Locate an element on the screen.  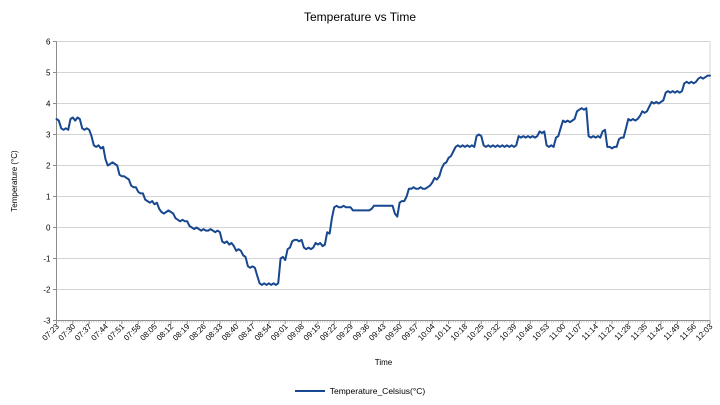
x-tick-label: 10:32 is located at coordinates (491, 332).